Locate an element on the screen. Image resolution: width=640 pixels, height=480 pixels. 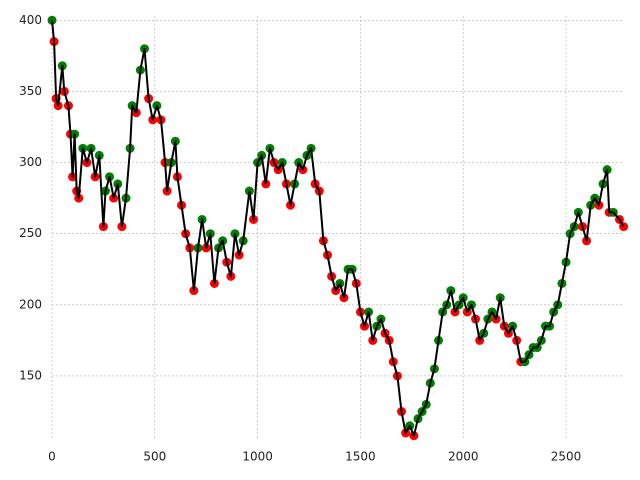
y-tick-label: 200 is located at coordinates (30, 304).